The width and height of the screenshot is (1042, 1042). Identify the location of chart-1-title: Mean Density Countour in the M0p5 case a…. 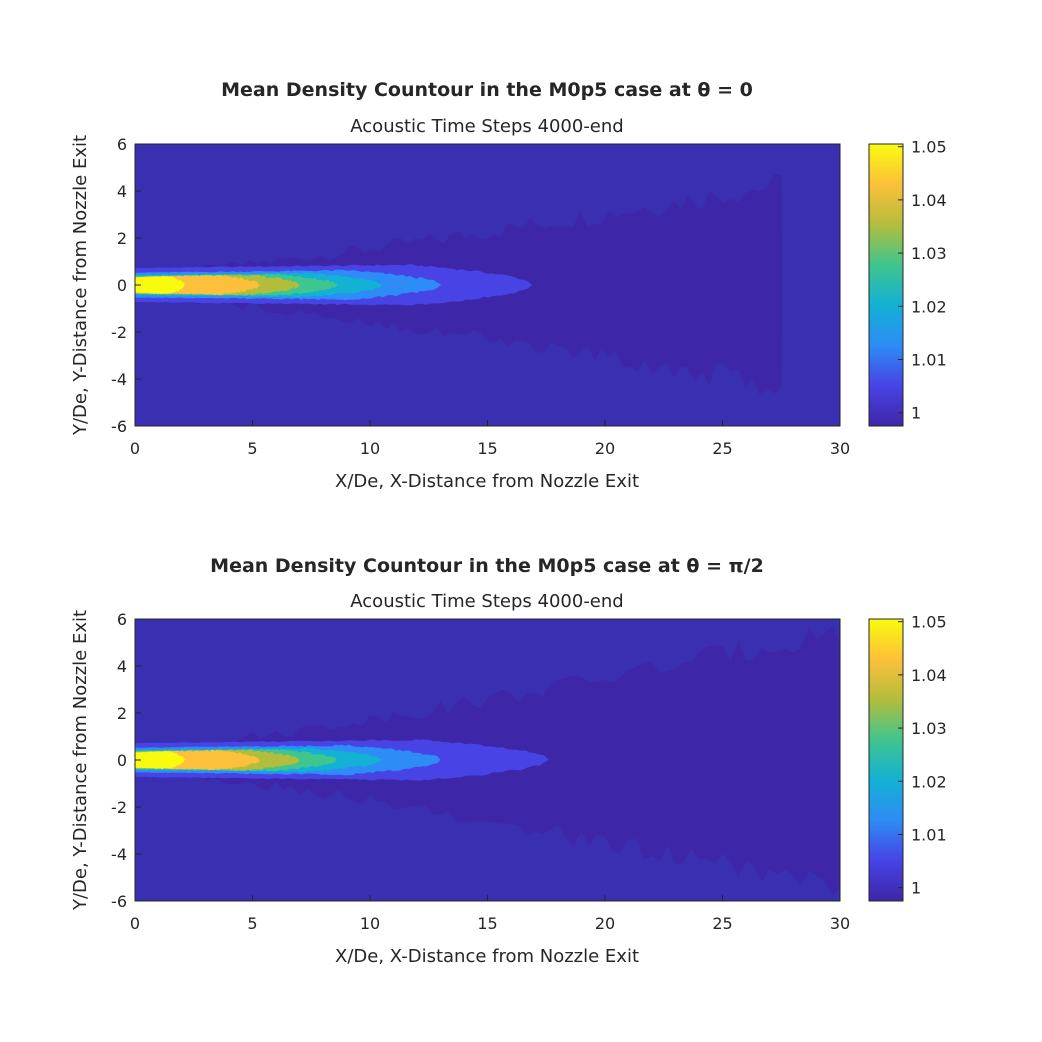
(487, 90).